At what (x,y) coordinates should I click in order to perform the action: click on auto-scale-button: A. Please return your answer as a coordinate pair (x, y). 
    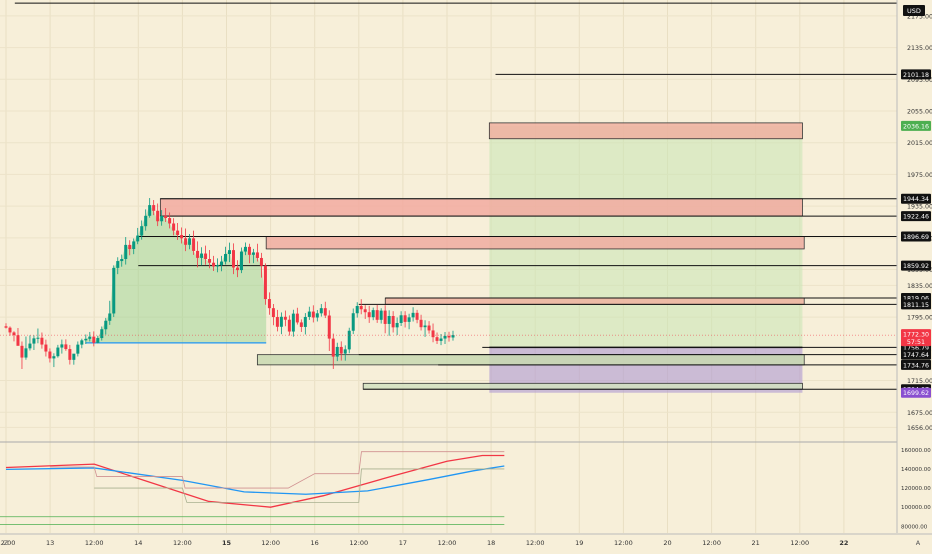
    Looking at the image, I should click on (918, 543).